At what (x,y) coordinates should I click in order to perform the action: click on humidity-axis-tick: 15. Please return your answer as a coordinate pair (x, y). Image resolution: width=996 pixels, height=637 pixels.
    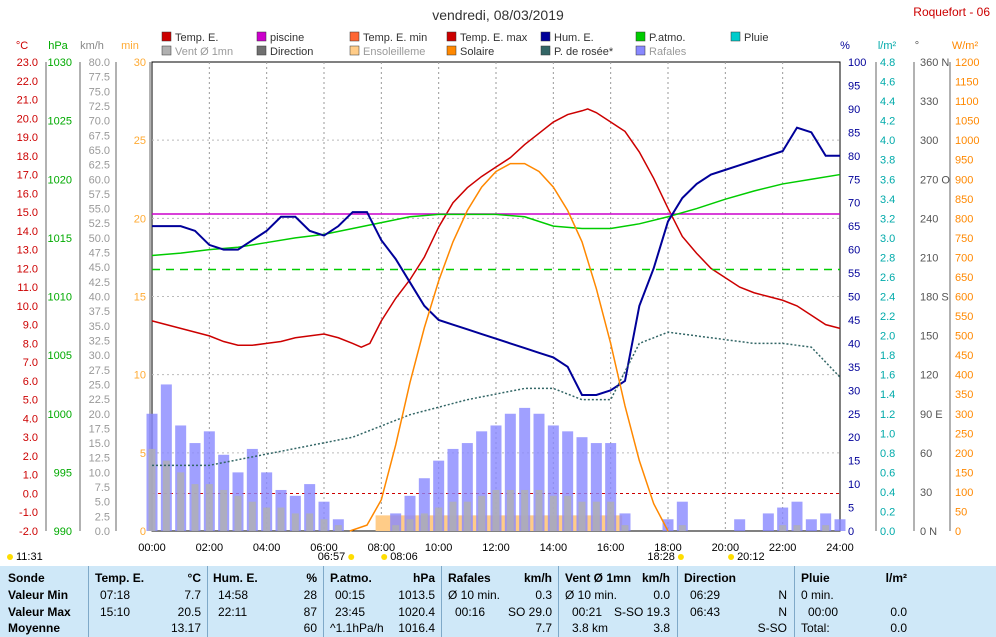
    Looking at the image, I should click on (854, 462).